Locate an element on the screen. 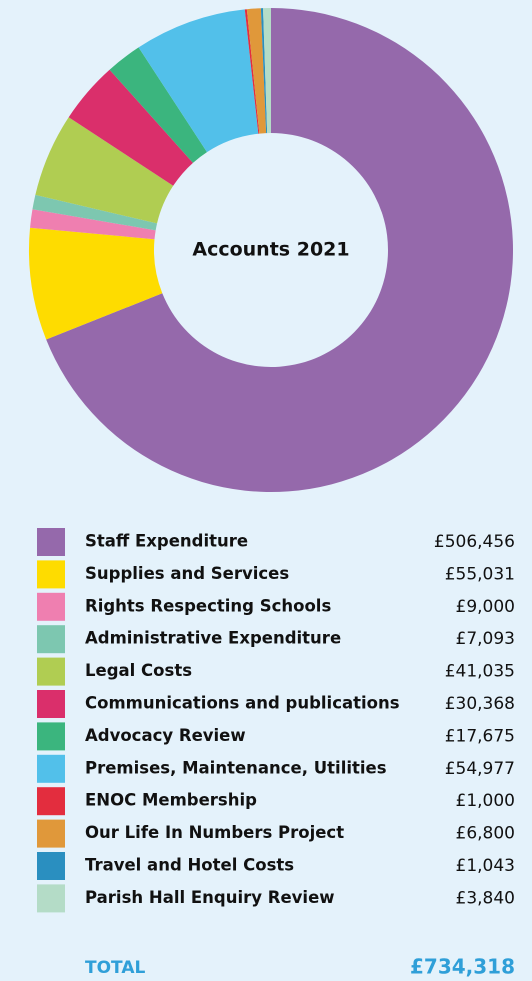 The height and width of the screenshot is (981, 532). value-label: £6,800 is located at coordinates (485, 834).